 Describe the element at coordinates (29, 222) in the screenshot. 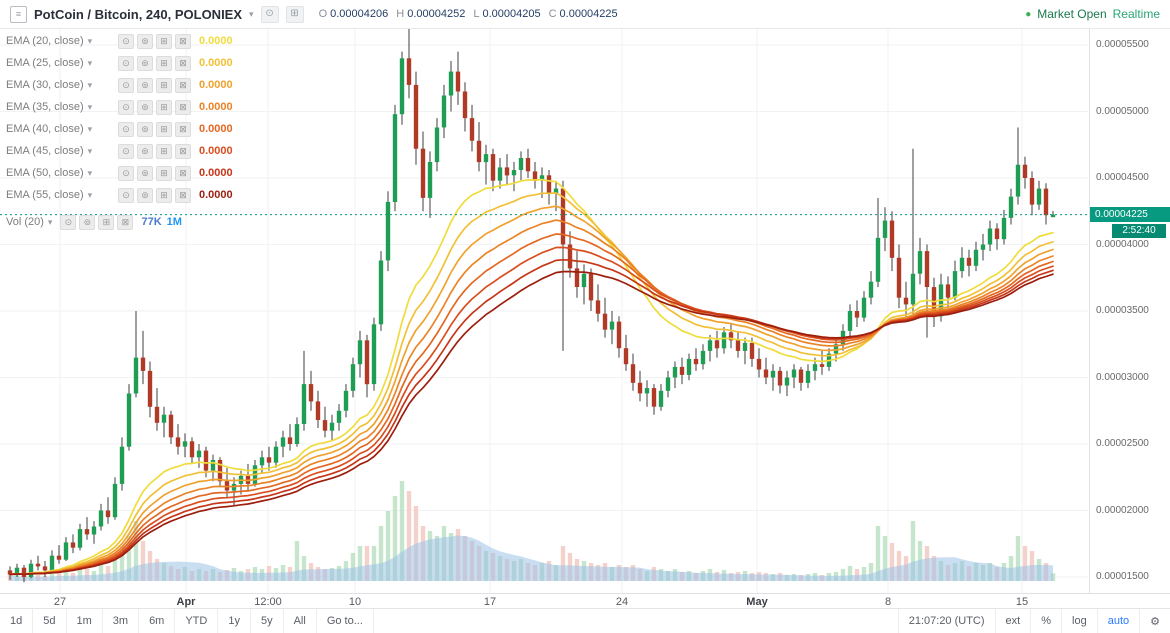

I see `indicator-label: Vol (20) ▾` at that location.